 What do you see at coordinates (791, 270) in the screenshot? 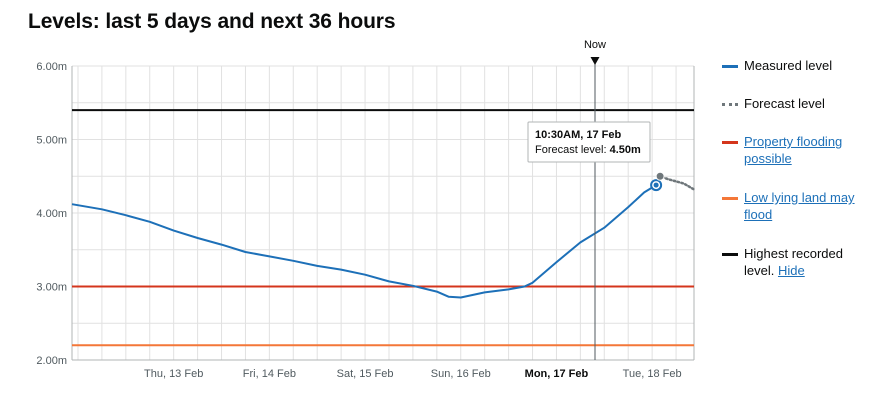
I see `hide-highest-link: Hide` at bounding box center [791, 270].